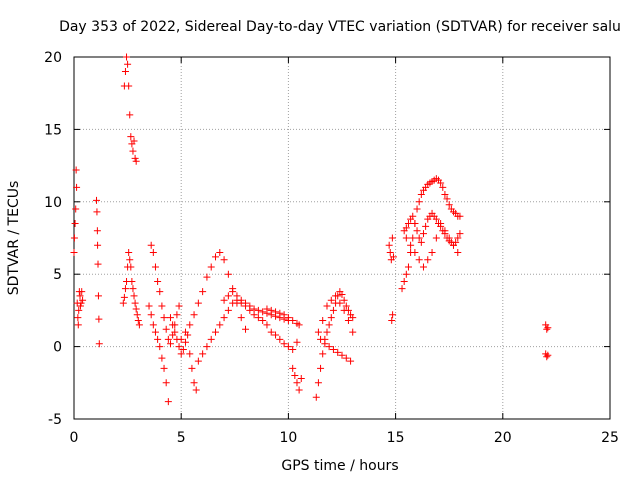 The height and width of the screenshot is (480, 640). What do you see at coordinates (288, 438) in the screenshot?
I see `x-tick-label: 10` at bounding box center [288, 438].